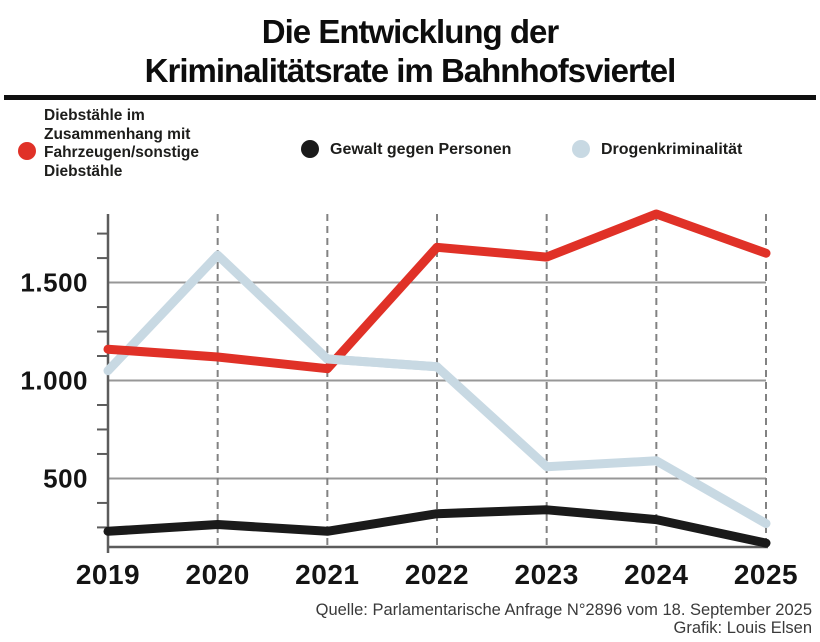 This screenshot has width=820, height=642. I want to click on legend-dot-thefts, so click(27, 151).